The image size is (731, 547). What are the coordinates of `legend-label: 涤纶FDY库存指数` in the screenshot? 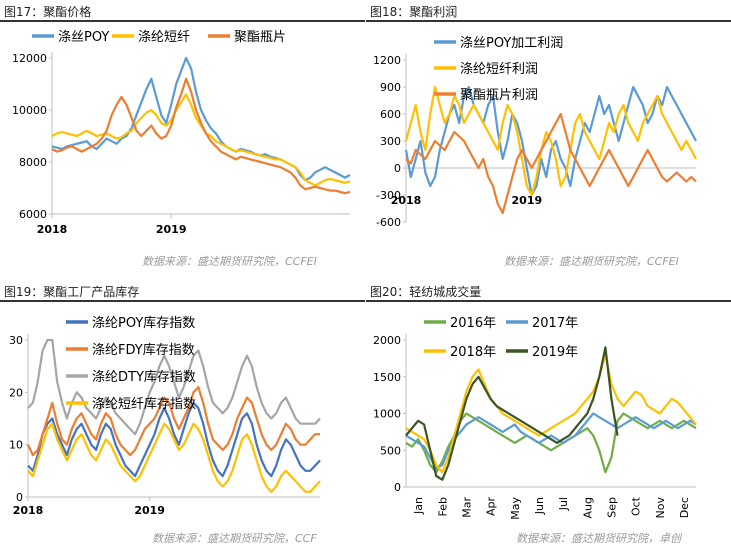 It's located at (143, 350).